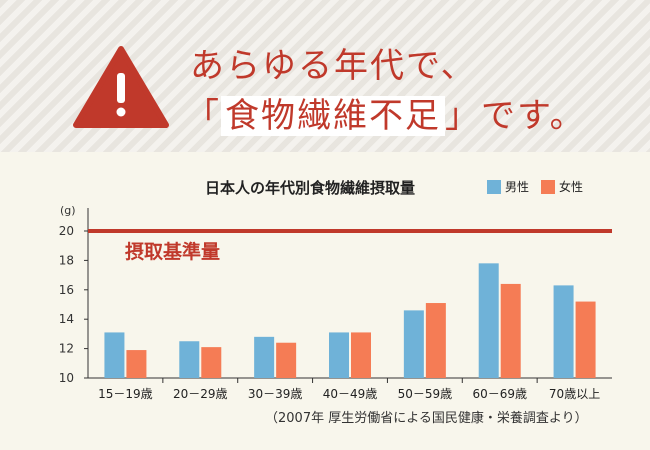 Image resolution: width=650 pixels, height=450 pixels. Describe the element at coordinates (426, 418) in the screenshot. I see `source-note: （2007年 厚生労働省による国民健康・栄養調査より）` at that location.